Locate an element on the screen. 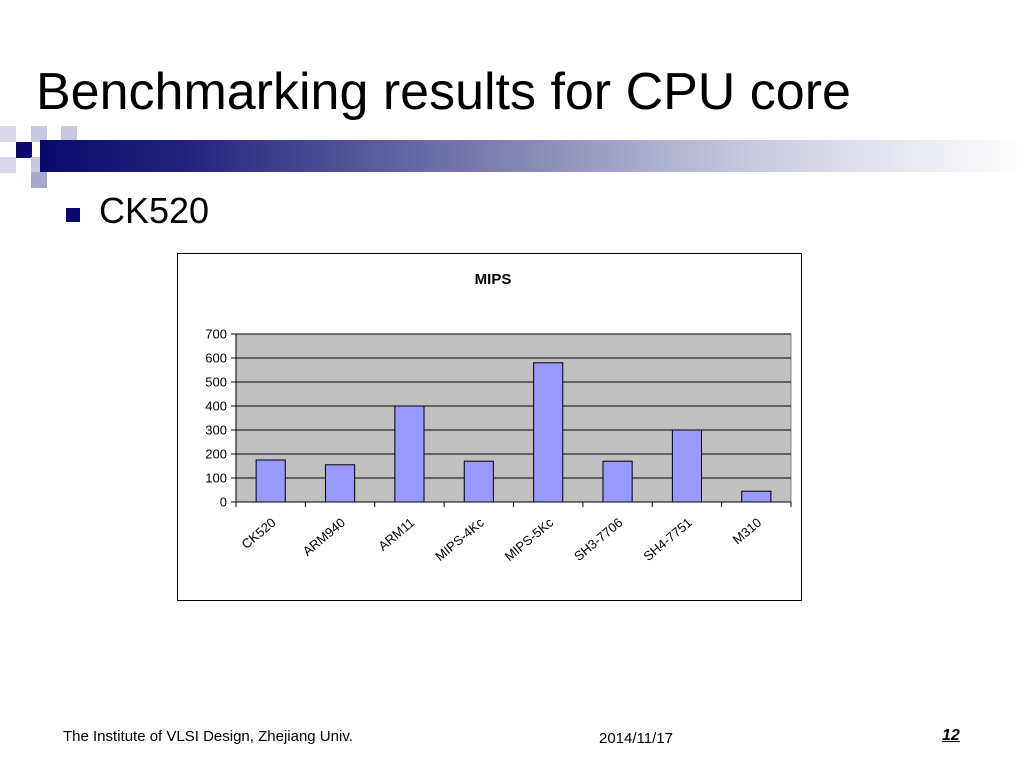  bar-m310 is located at coordinates (756, 496).